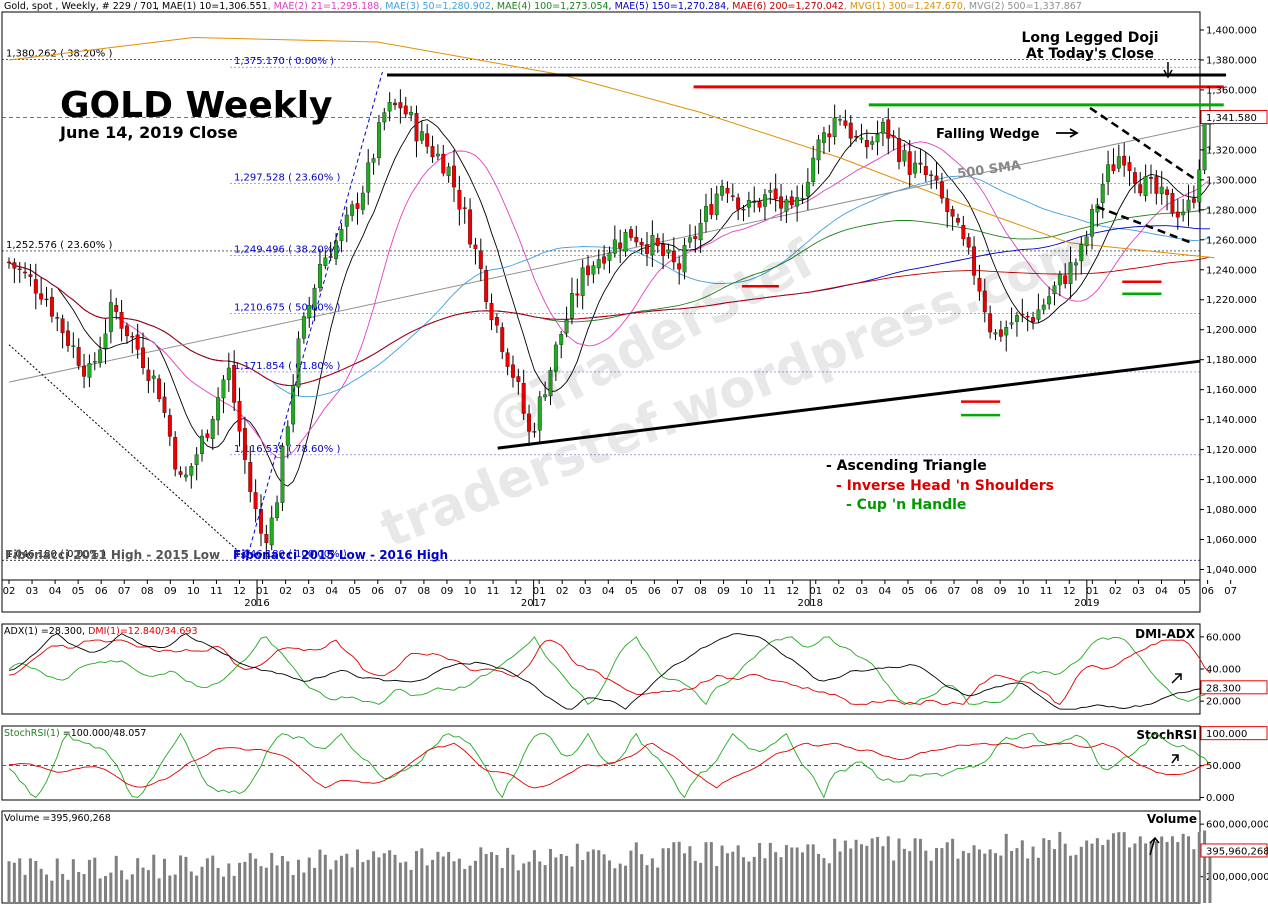 This screenshot has height=907, width=1268. I want to click on month-label: 06, so click(101, 591).